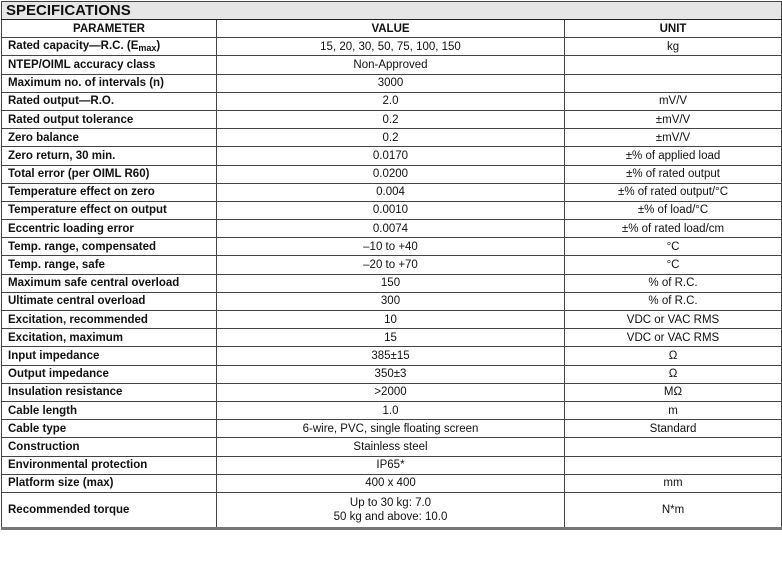  I want to click on row-unit: mm, so click(672, 483).